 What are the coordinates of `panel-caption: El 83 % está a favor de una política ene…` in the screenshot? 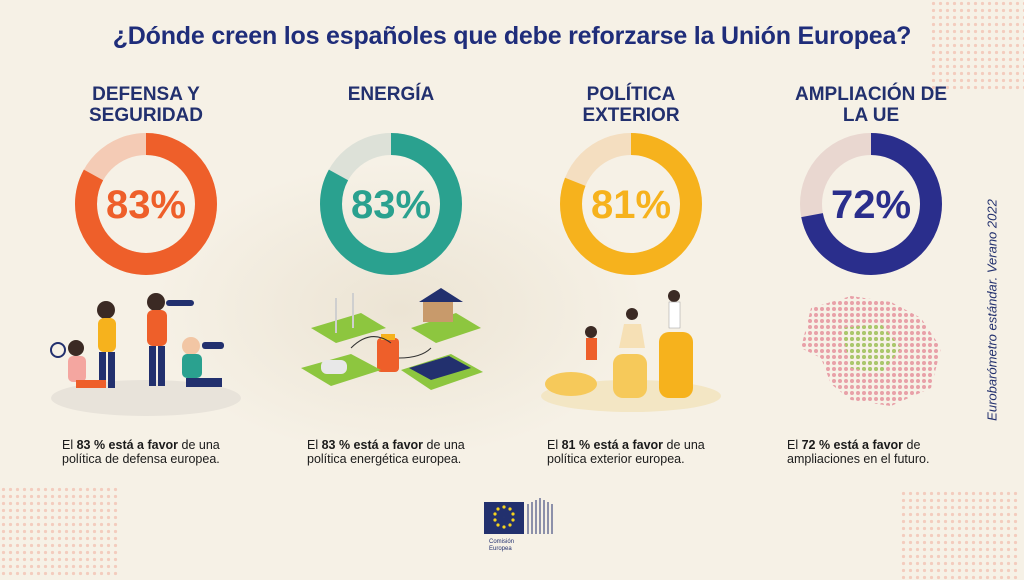 It's located at (402, 452).